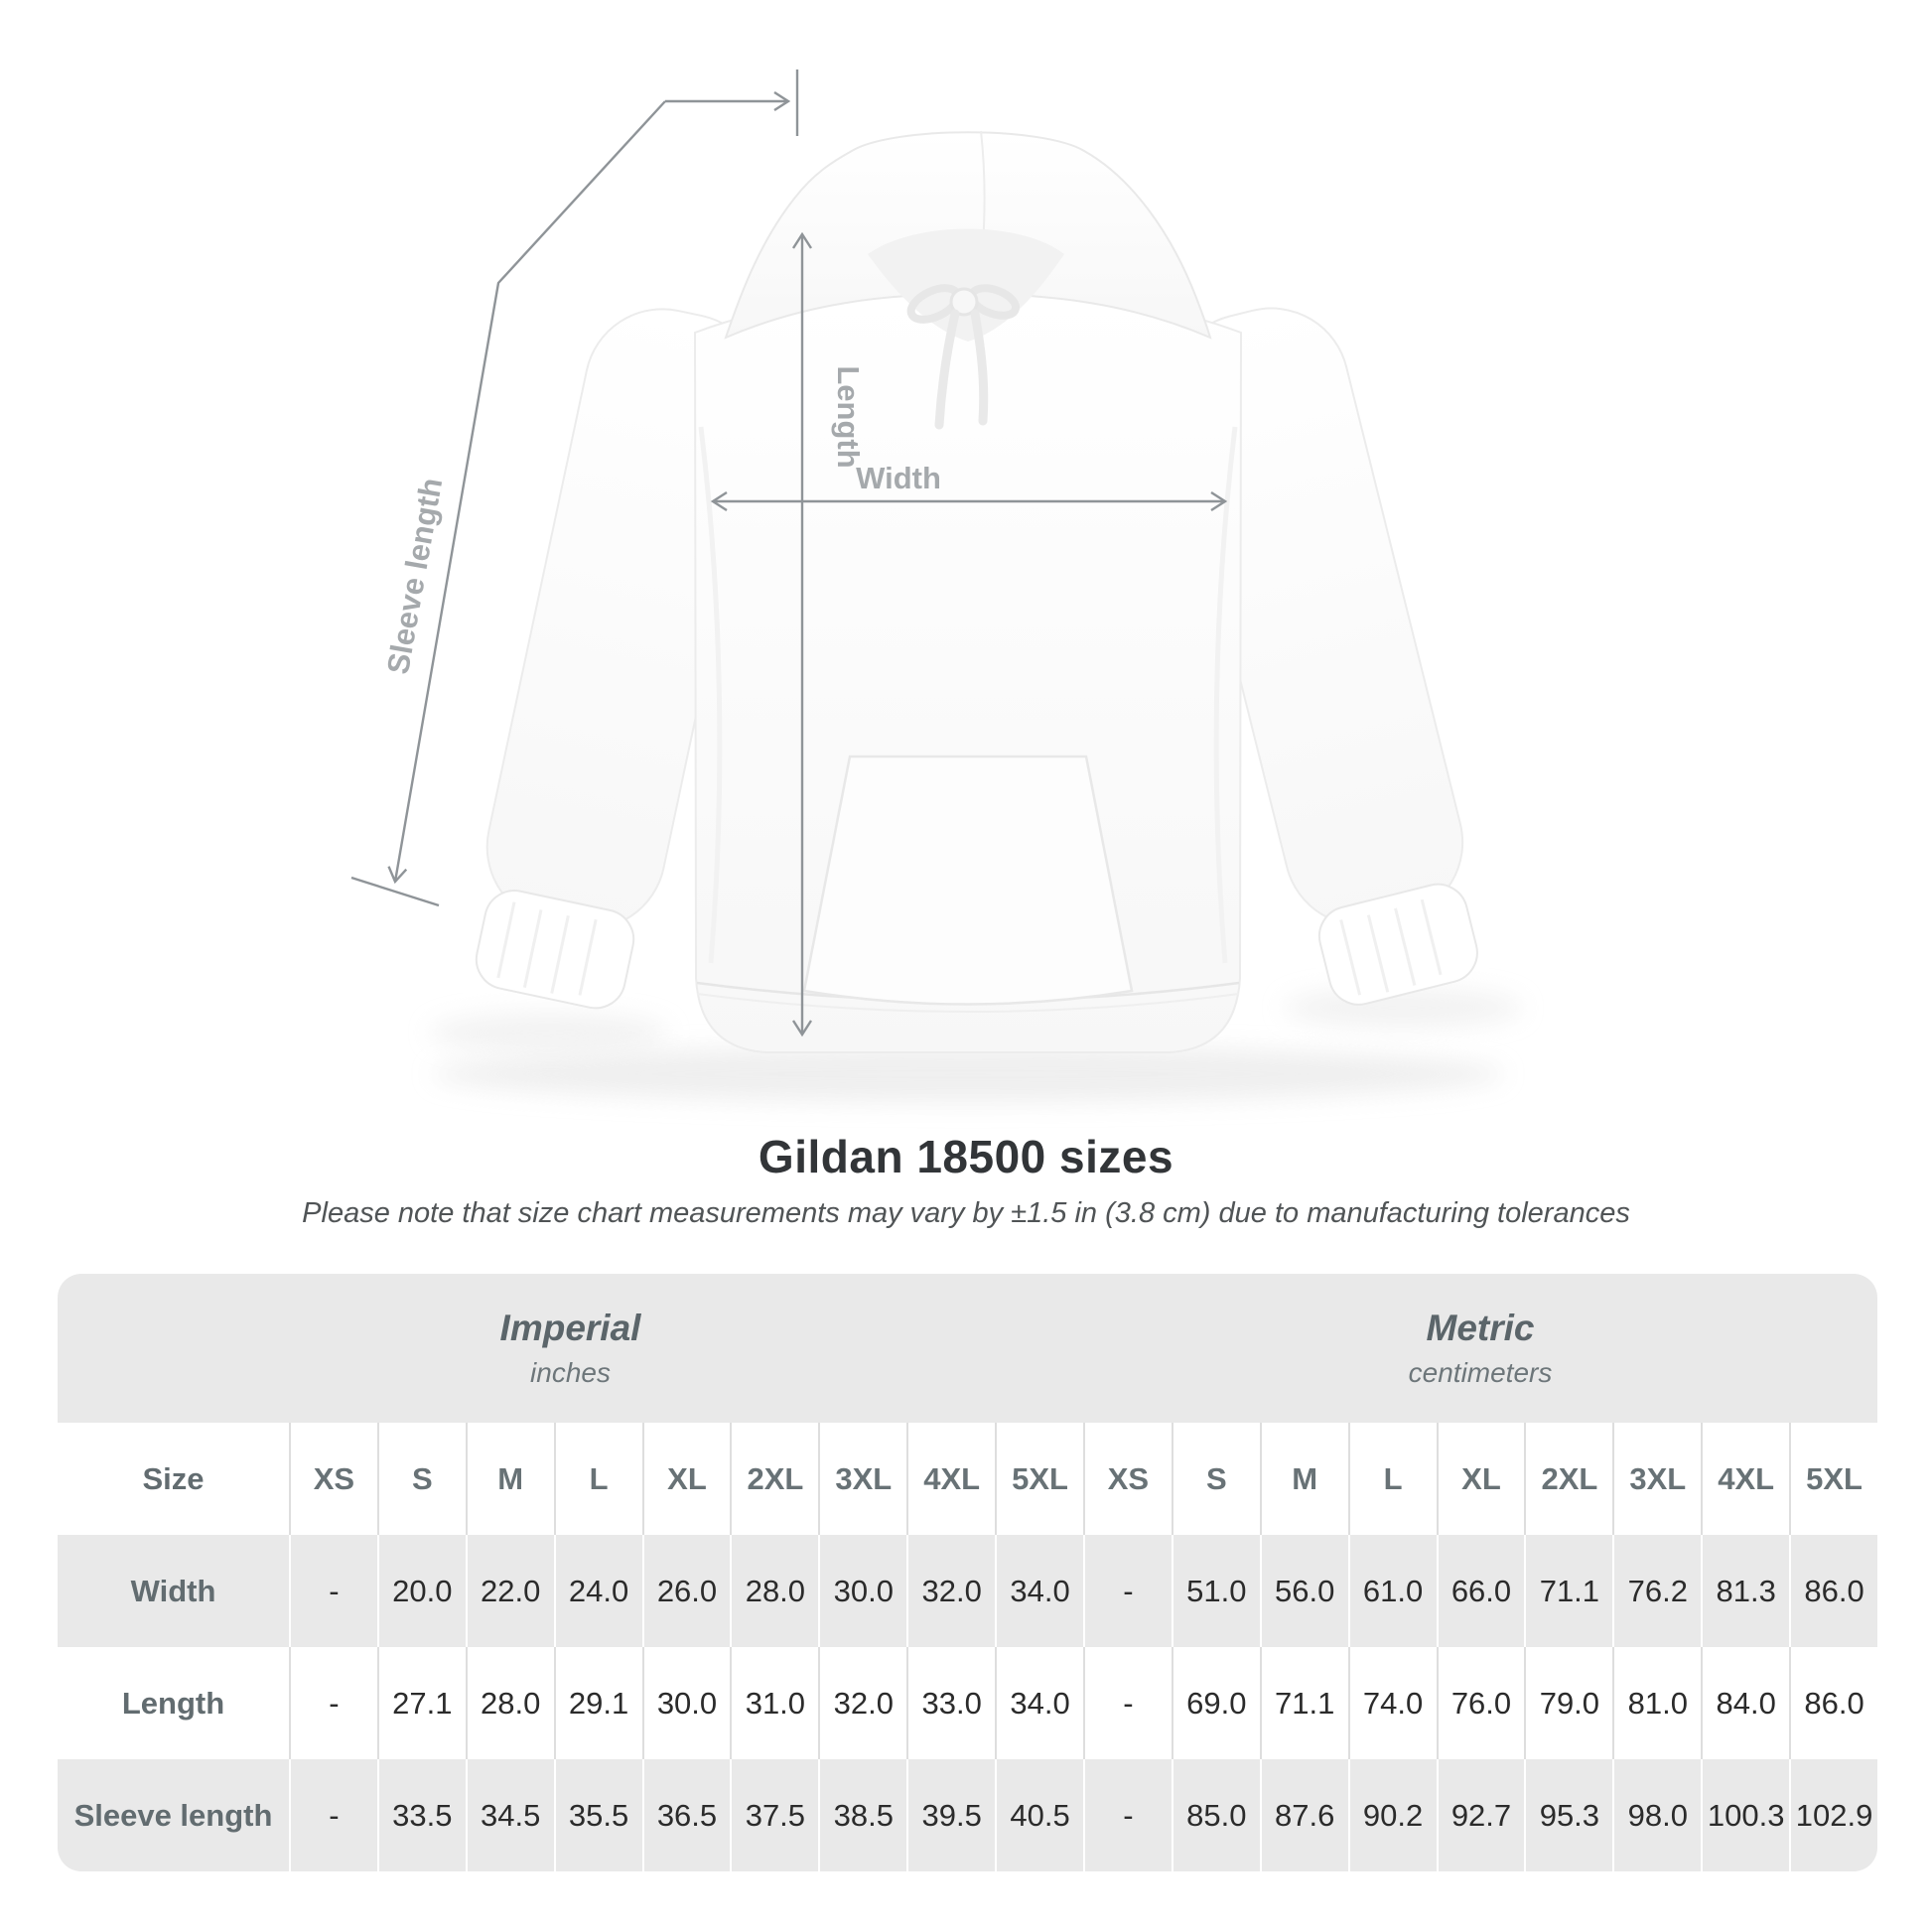 This screenshot has width=1932, height=1932. I want to click on sleeve-value-cell: 100.3, so click(1745, 1815).